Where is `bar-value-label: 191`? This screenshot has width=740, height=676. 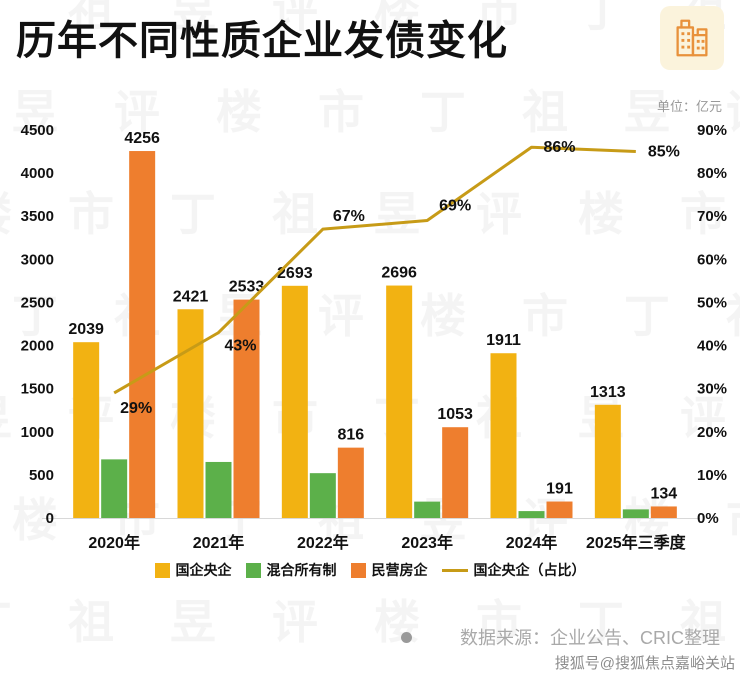
bar-value-label: 191 is located at coordinates (559, 489).